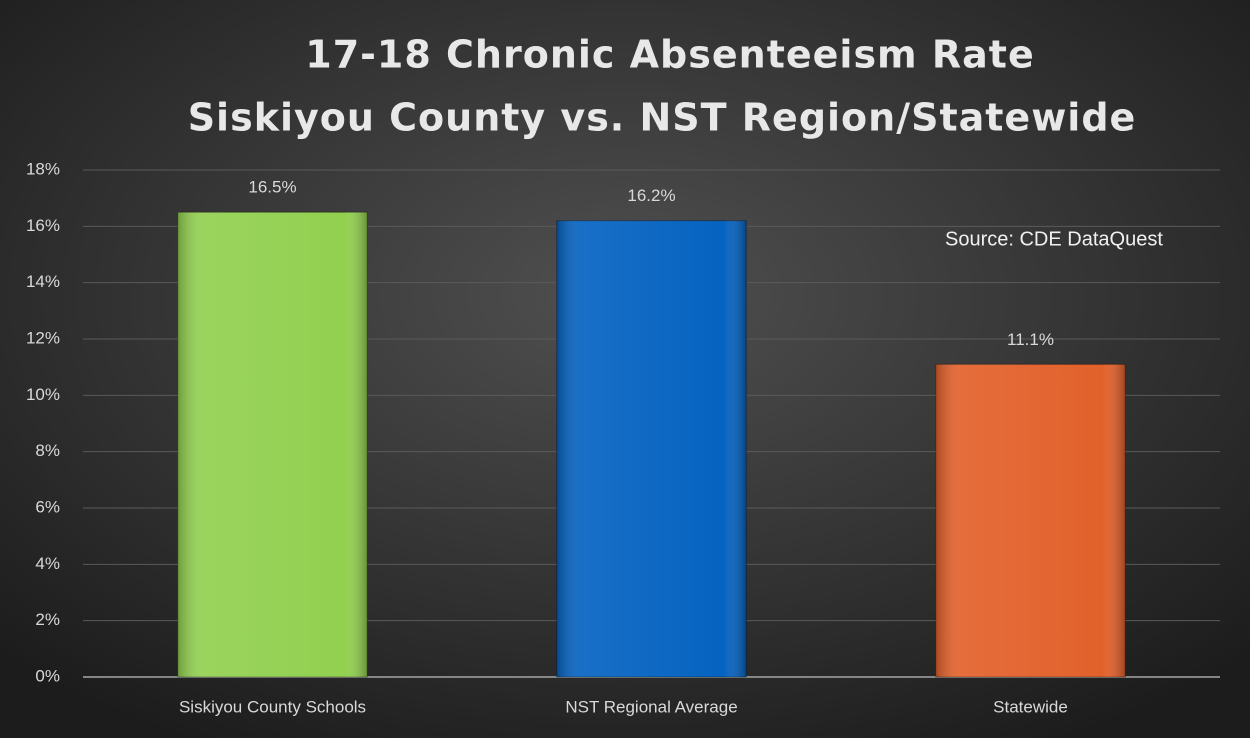 The height and width of the screenshot is (738, 1250). Describe the element at coordinates (1054, 239) in the screenshot. I see `source-note: Source: CDE DataQuest` at that location.